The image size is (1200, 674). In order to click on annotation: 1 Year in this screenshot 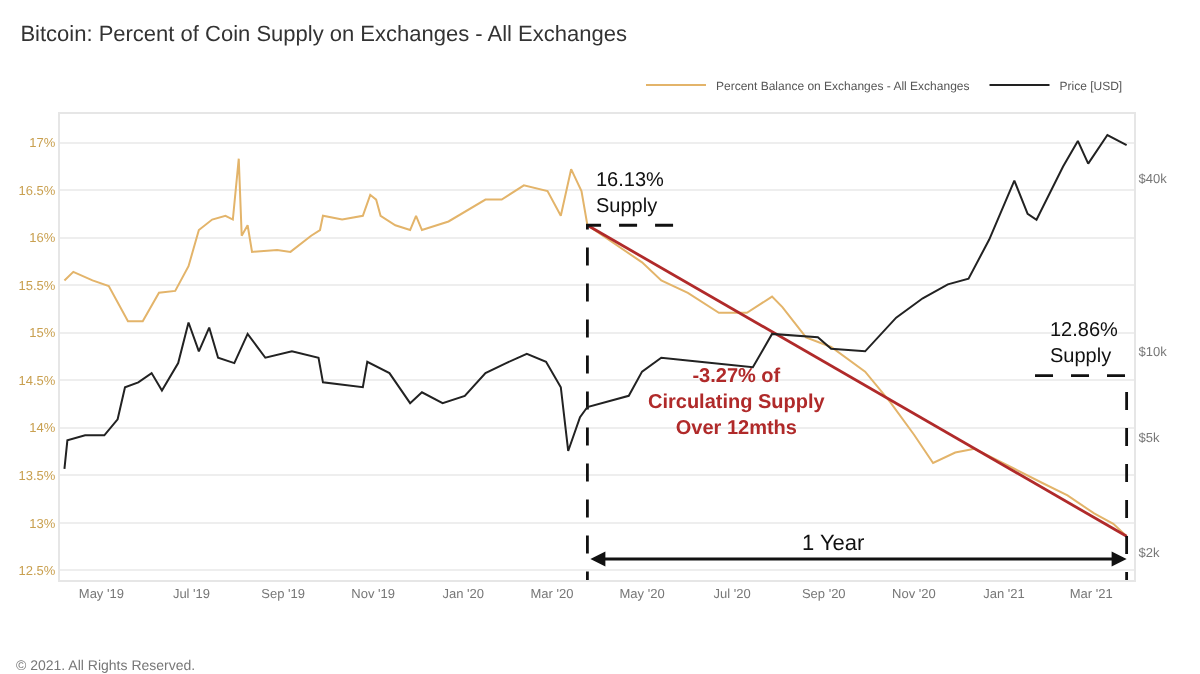, I will do `click(834, 544)`.